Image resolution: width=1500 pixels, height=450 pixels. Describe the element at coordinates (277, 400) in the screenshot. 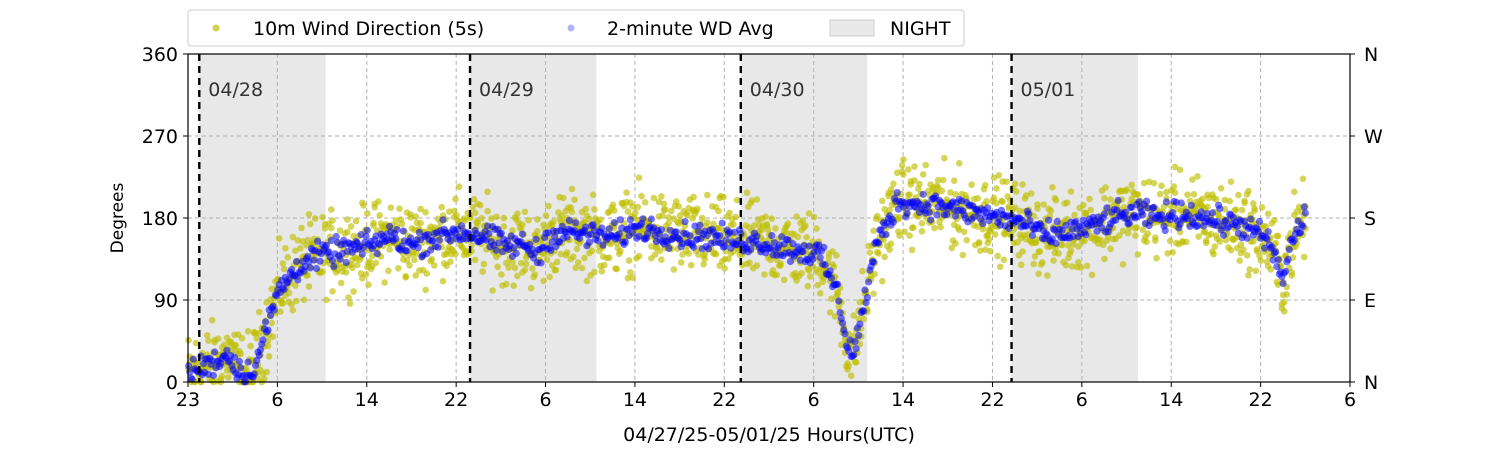

I see `x-tick-label-1: 6` at that location.